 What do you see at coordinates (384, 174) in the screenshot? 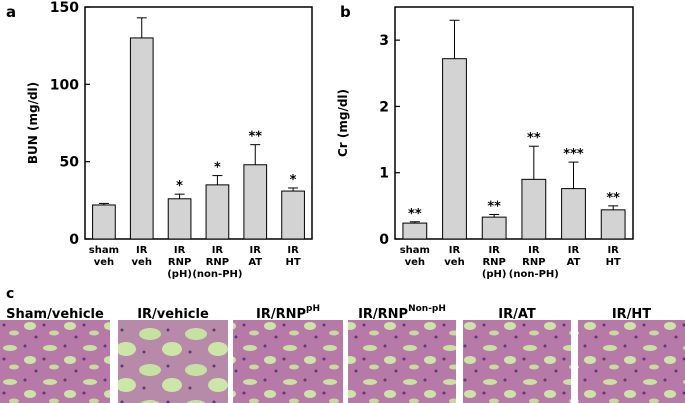
I see `y-tick-label: 1` at bounding box center [384, 174].